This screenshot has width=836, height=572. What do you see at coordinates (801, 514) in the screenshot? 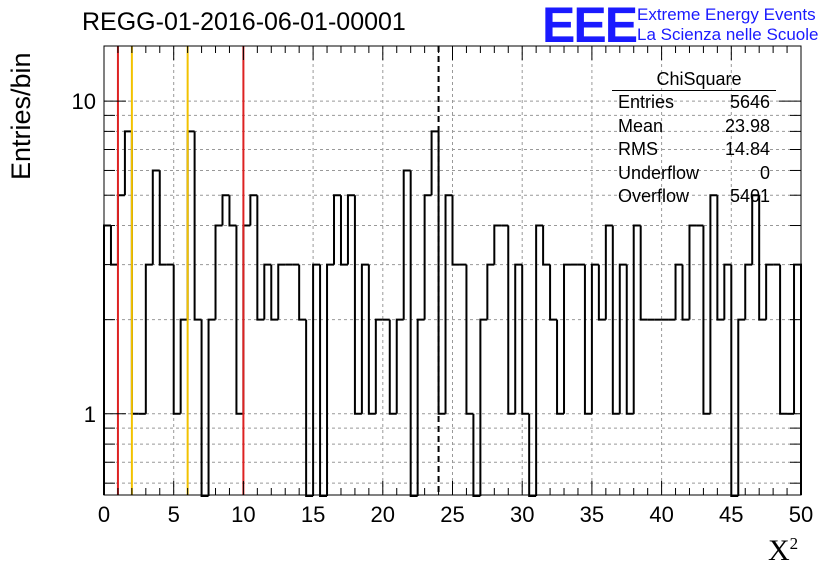
I see `x-tick-label: 50` at bounding box center [801, 514].